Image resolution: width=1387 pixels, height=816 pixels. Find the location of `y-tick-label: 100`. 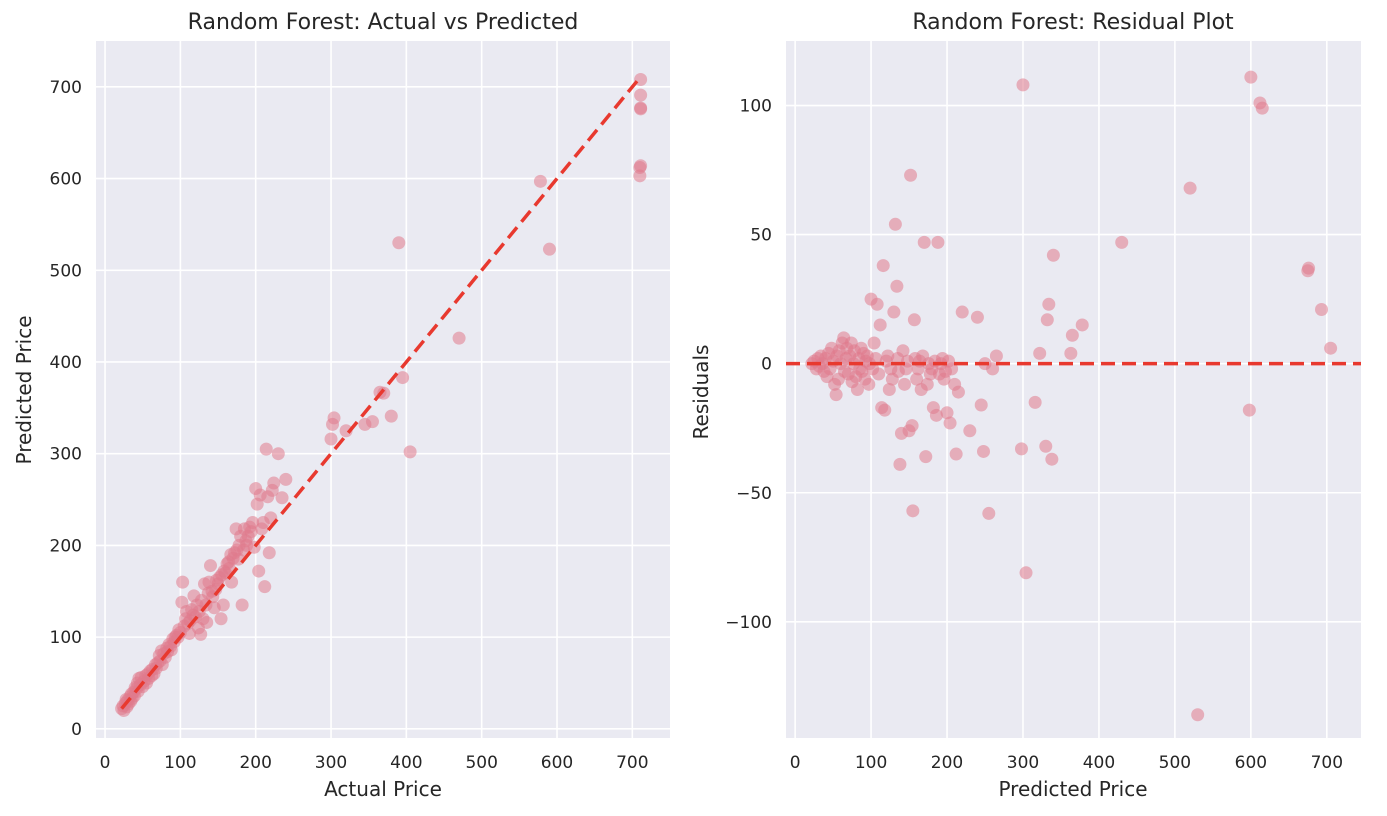

y-tick-label: 100 is located at coordinates (756, 107).